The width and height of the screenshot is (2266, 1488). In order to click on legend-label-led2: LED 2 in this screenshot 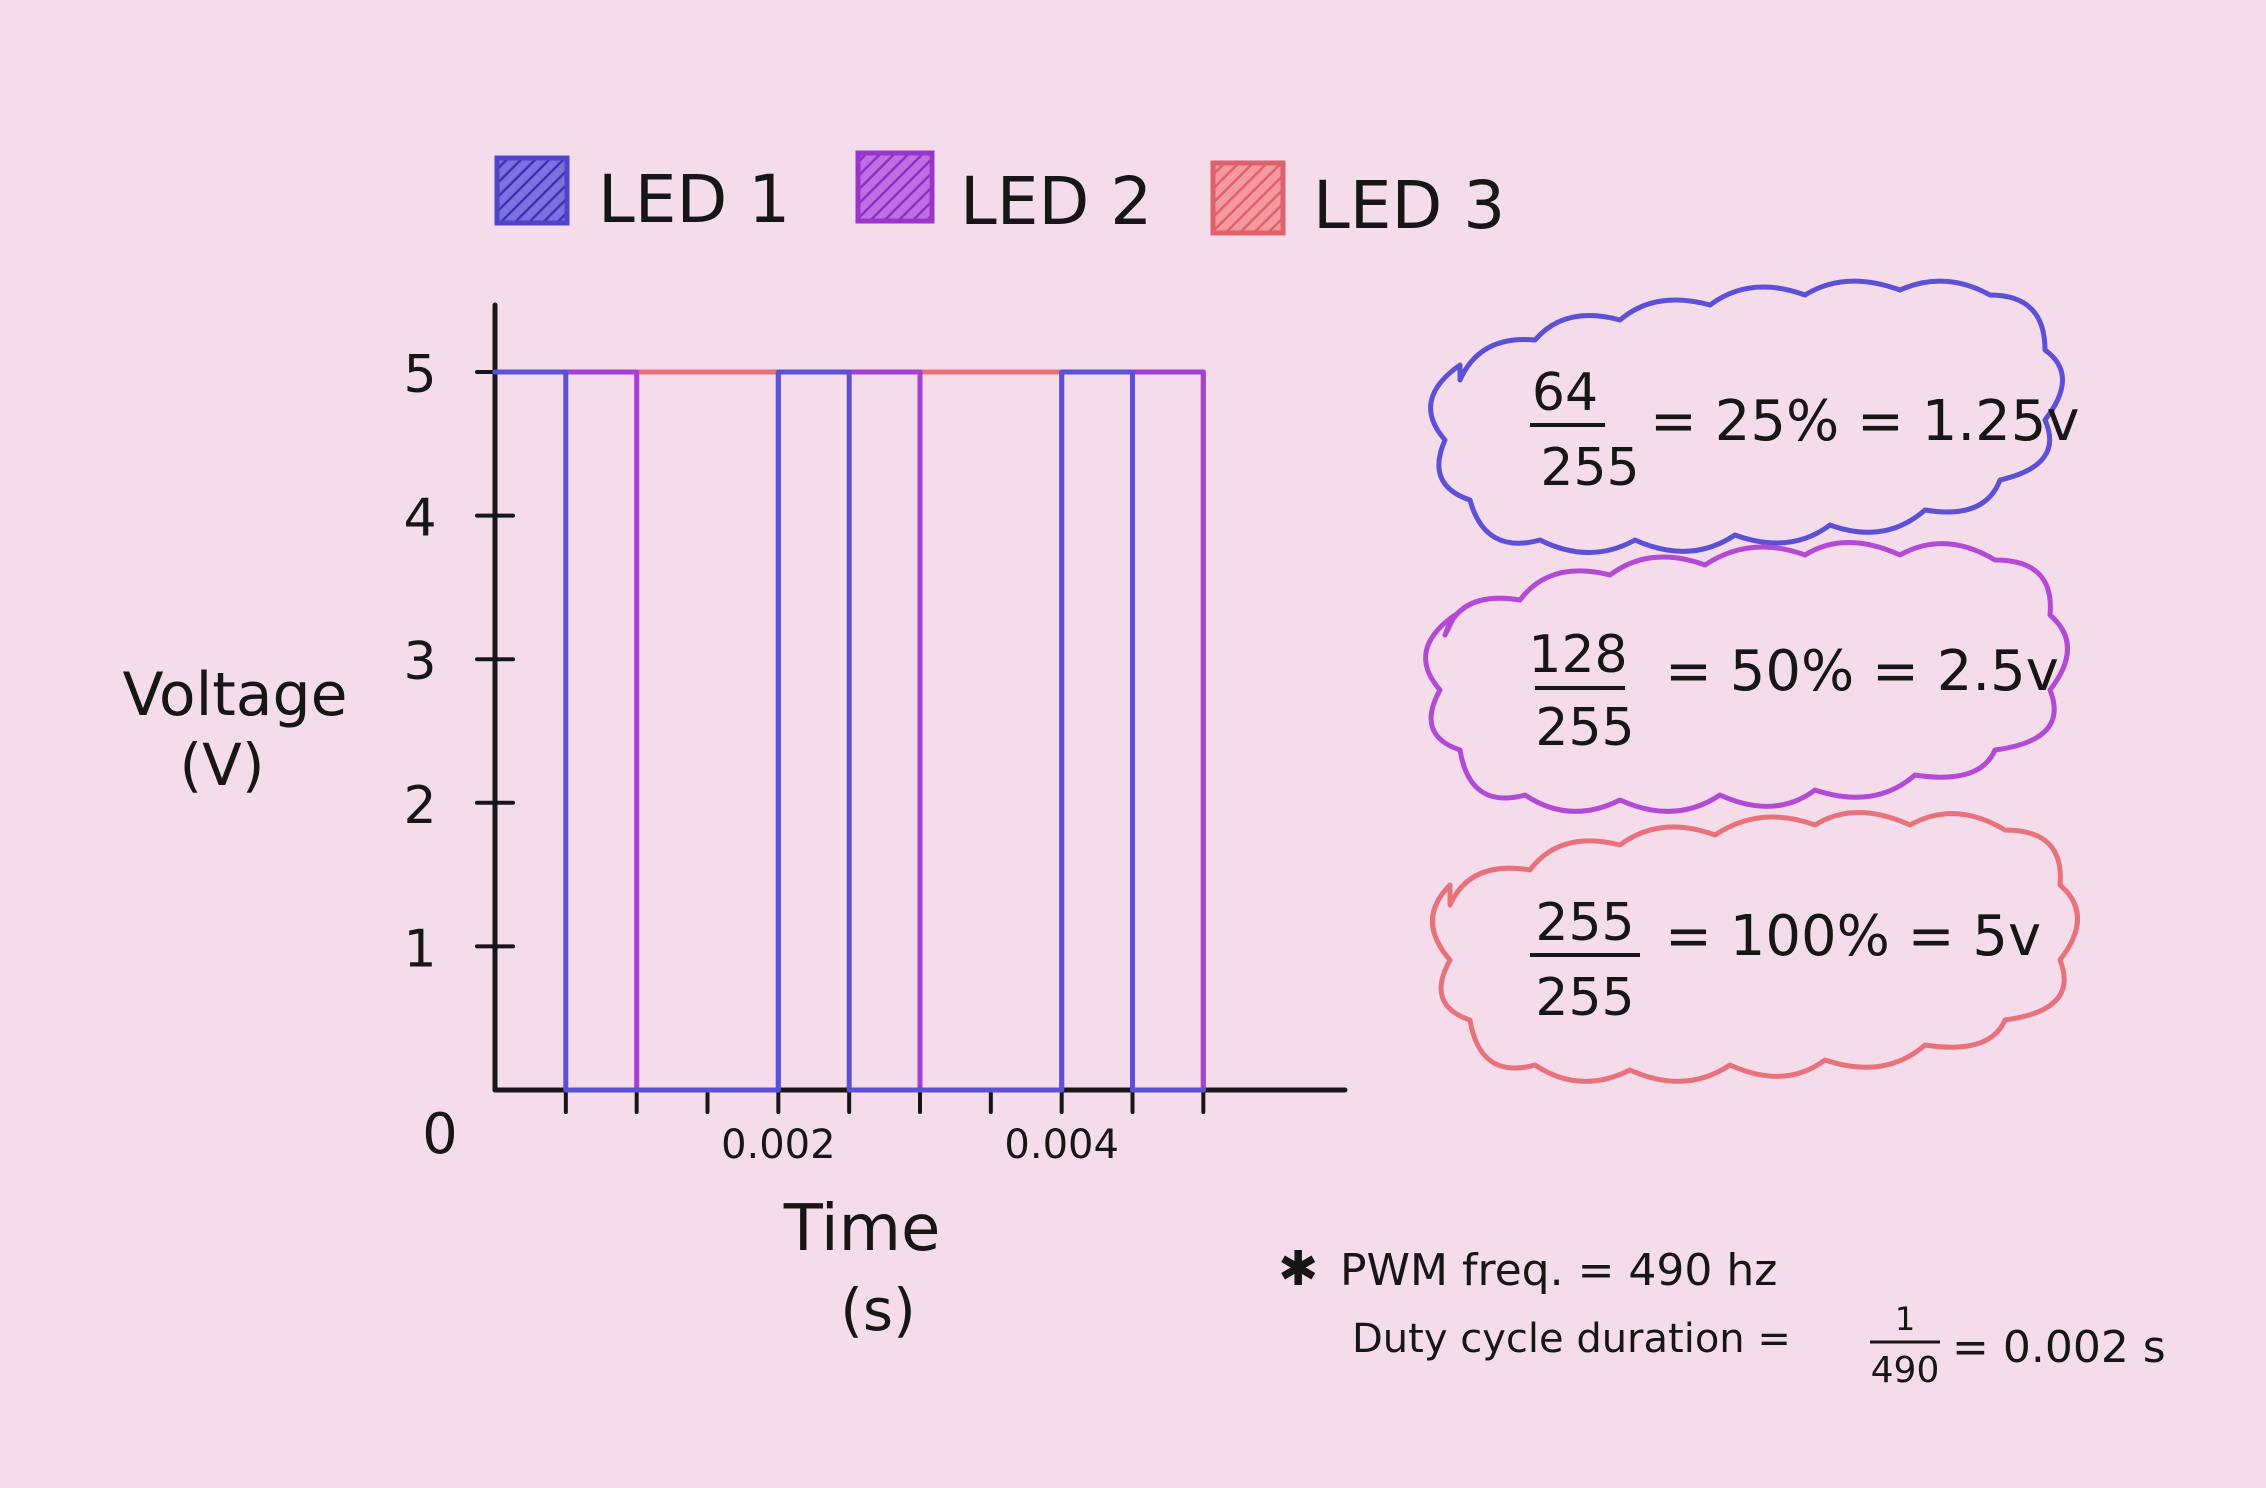, I will do `click(1056, 201)`.